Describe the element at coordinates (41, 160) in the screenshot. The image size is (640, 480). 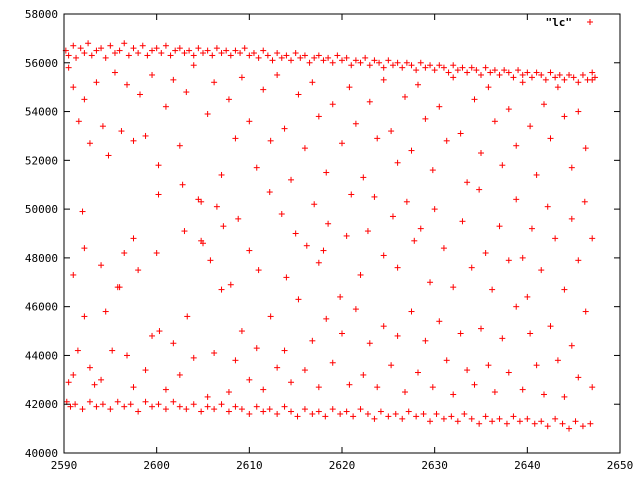
I see `y-tick-label: 52000` at that location.